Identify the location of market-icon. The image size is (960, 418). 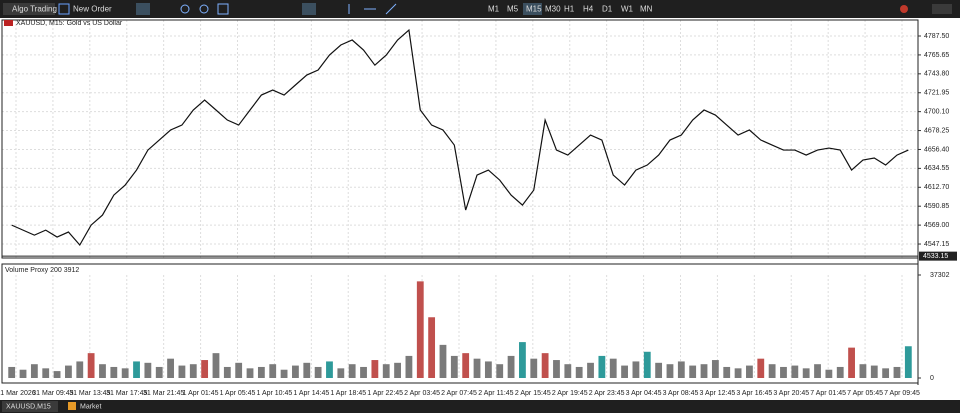
(72, 406).